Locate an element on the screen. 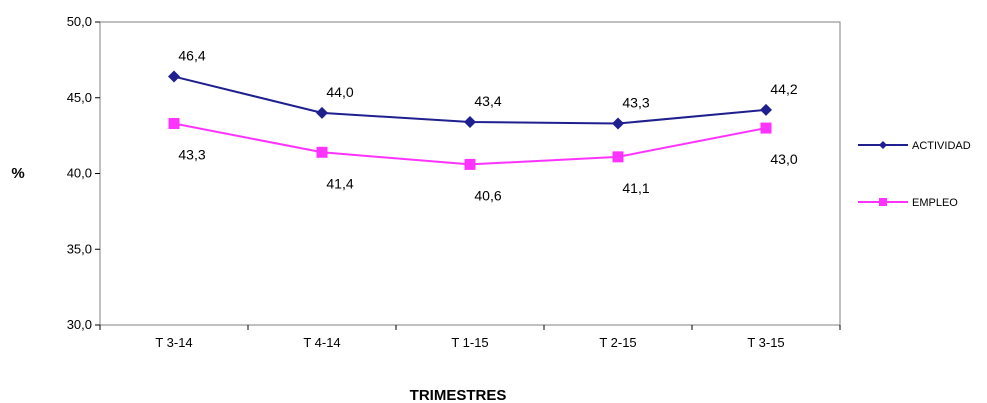 Image resolution: width=987 pixels, height=403 pixels. data-label-actividad: 44,2 is located at coordinates (783, 89).